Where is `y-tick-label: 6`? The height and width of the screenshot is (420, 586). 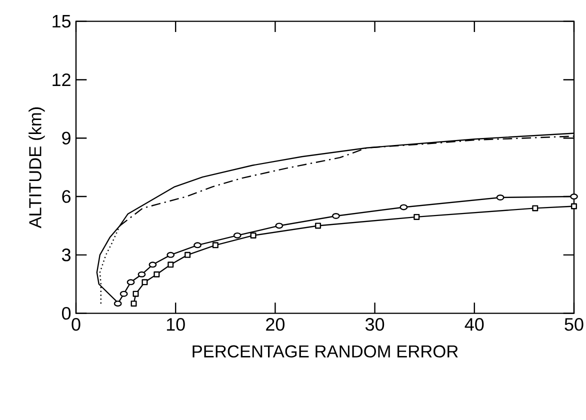 y-tick-label: 6 is located at coordinates (66, 196).